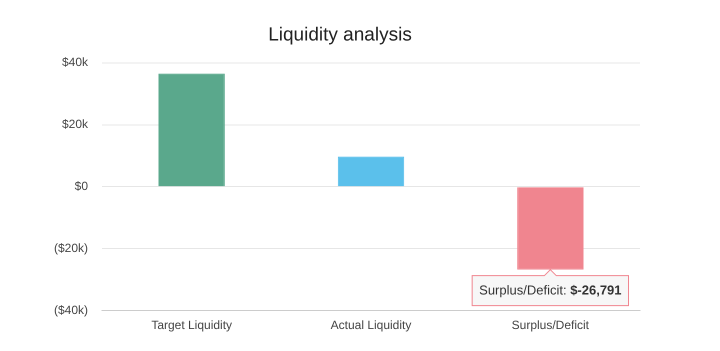 The image size is (720, 351). Describe the element at coordinates (550, 290) in the screenshot. I see `annotation: Surplus/Deficit: $-26,791` at that location.